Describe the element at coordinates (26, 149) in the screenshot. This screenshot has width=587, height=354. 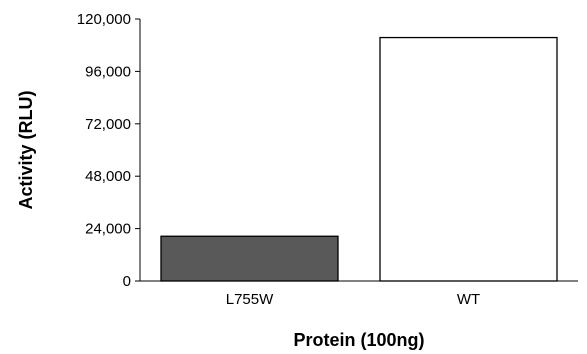
I see `y-axis-title: Activity (RLU)` at that location.